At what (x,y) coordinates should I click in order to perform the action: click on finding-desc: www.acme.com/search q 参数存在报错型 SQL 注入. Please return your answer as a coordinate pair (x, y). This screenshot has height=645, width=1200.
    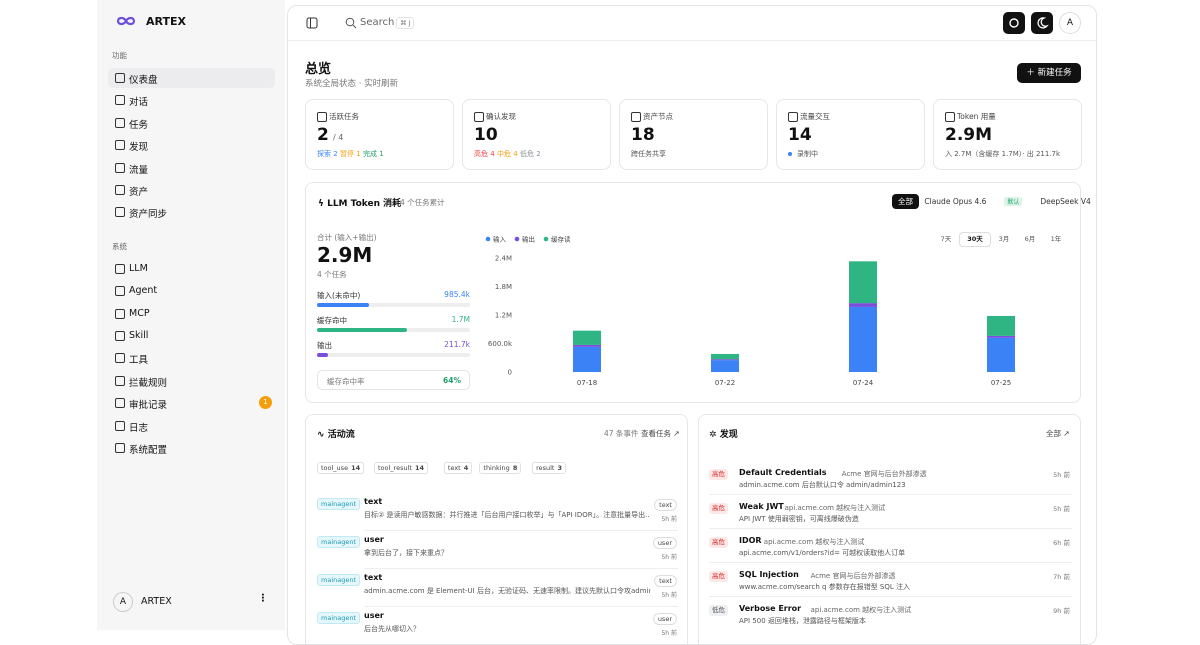
    Looking at the image, I should click on (825, 587).